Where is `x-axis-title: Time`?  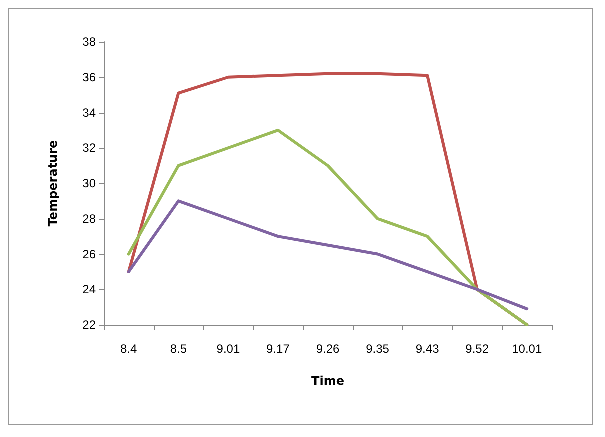 x-axis-title: Time is located at coordinates (328, 381).